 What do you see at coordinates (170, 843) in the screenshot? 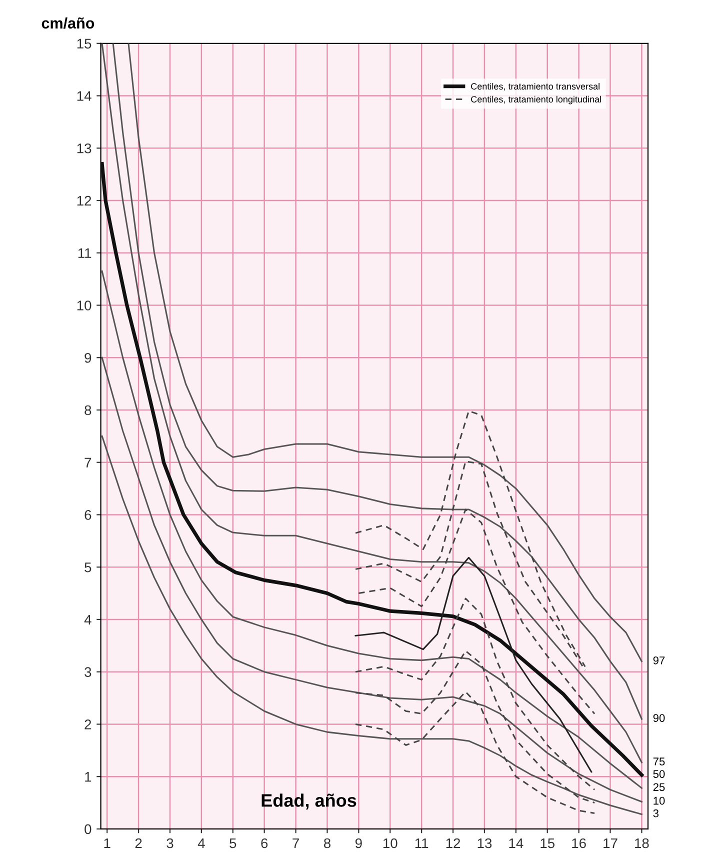
I see `x-tick-label: 3` at bounding box center [170, 843].